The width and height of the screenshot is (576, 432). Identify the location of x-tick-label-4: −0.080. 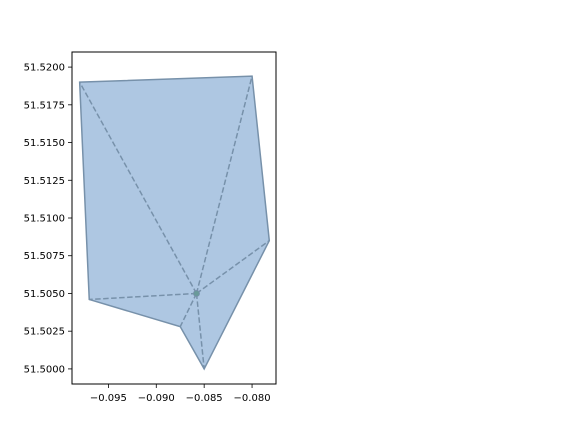
(252, 398).